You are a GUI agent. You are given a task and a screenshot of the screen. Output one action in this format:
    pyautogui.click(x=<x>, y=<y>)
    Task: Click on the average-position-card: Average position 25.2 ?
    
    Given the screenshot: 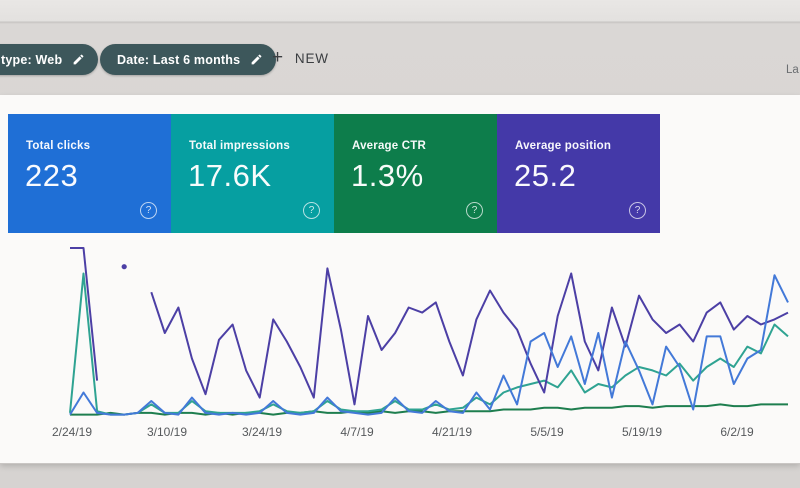 What is the action you would take?
    pyautogui.click(x=578, y=173)
    